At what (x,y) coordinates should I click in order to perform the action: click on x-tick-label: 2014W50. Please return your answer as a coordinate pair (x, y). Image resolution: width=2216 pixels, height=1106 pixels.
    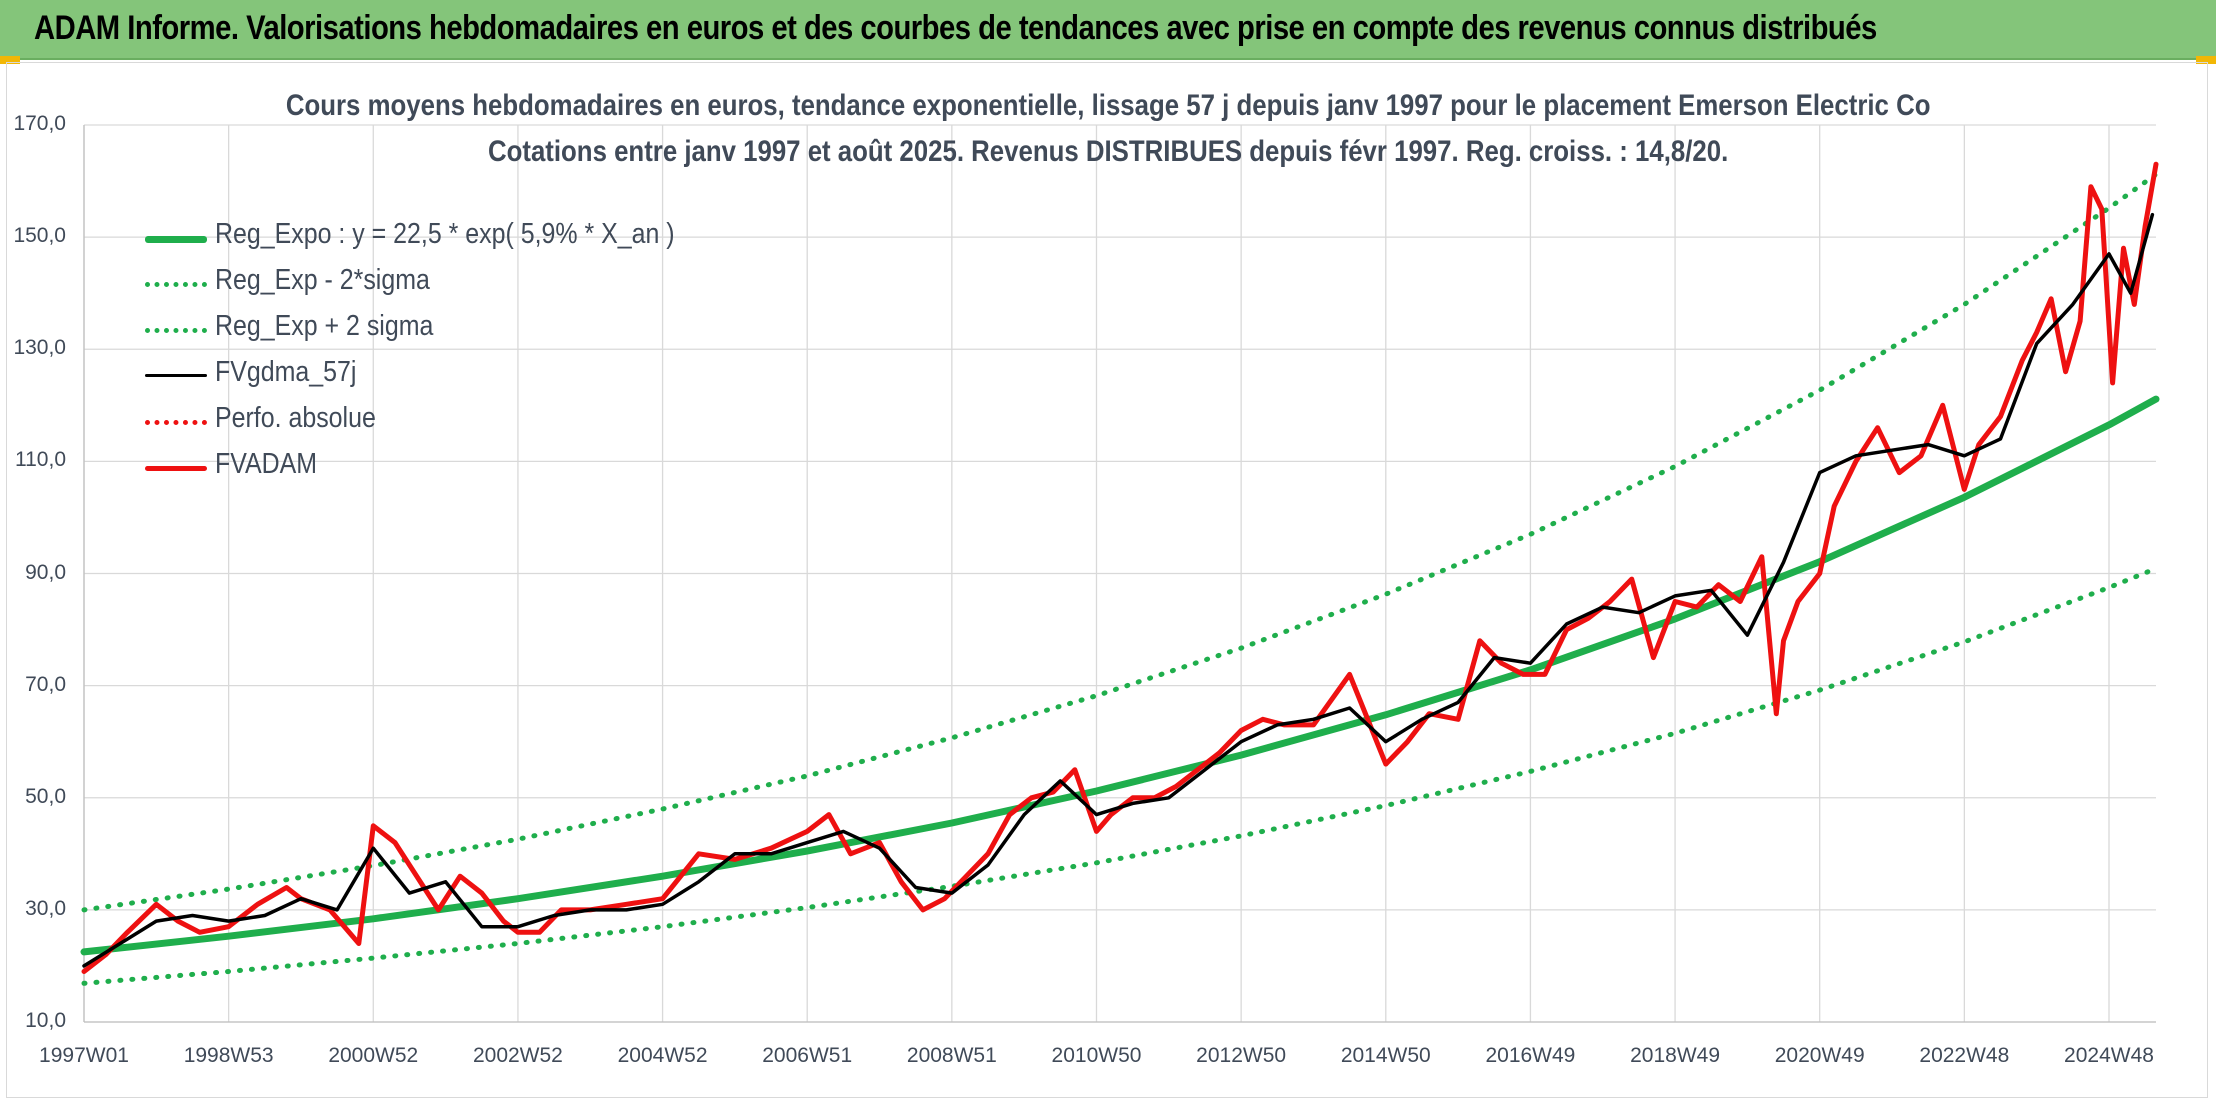
    Looking at the image, I should click on (1385, 1055).